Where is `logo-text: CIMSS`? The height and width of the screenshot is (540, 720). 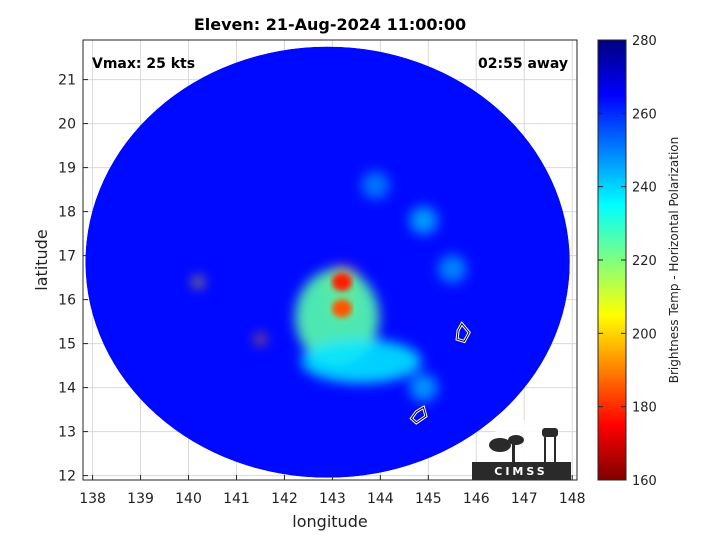
logo-text: CIMSS is located at coordinates (520, 471).